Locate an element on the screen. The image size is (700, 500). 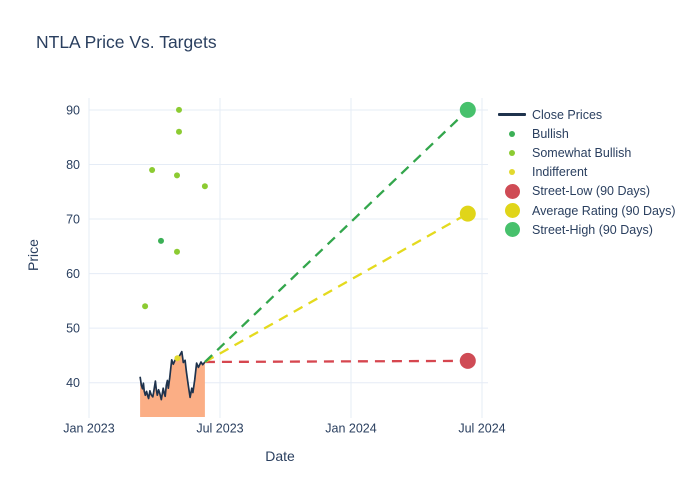
y-tick-label: 40 is located at coordinates (73, 383).